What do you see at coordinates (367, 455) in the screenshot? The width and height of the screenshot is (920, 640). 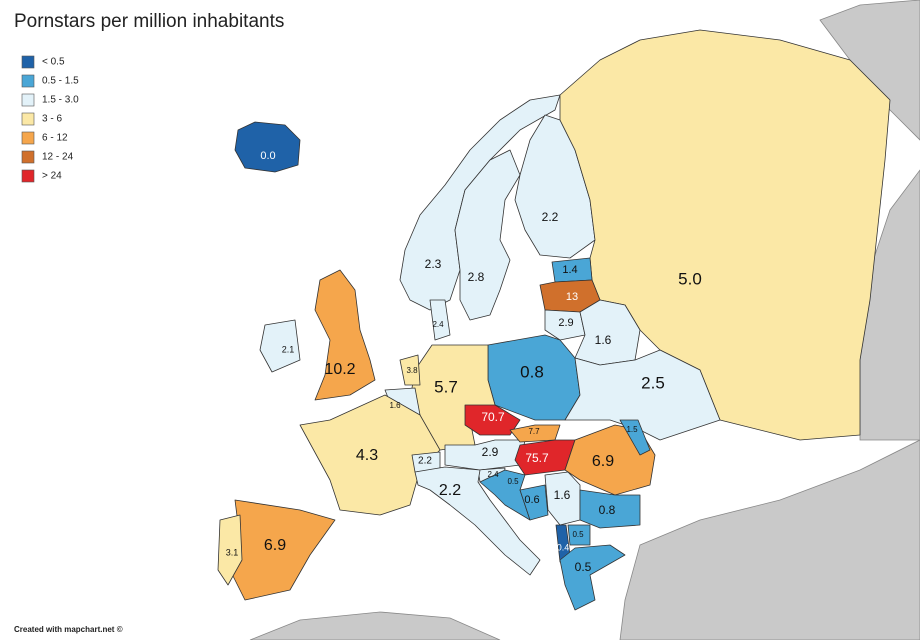 I see `country-label: 4.3` at bounding box center [367, 455].